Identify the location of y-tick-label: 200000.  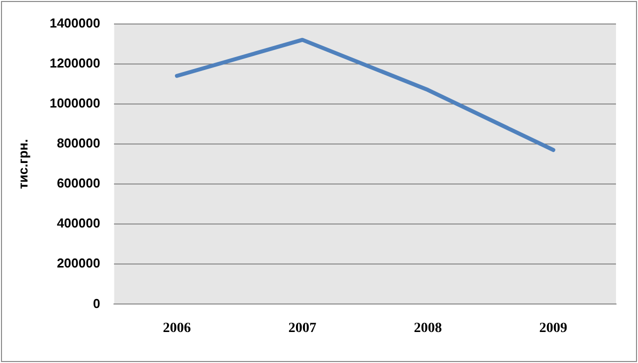
(78, 263).